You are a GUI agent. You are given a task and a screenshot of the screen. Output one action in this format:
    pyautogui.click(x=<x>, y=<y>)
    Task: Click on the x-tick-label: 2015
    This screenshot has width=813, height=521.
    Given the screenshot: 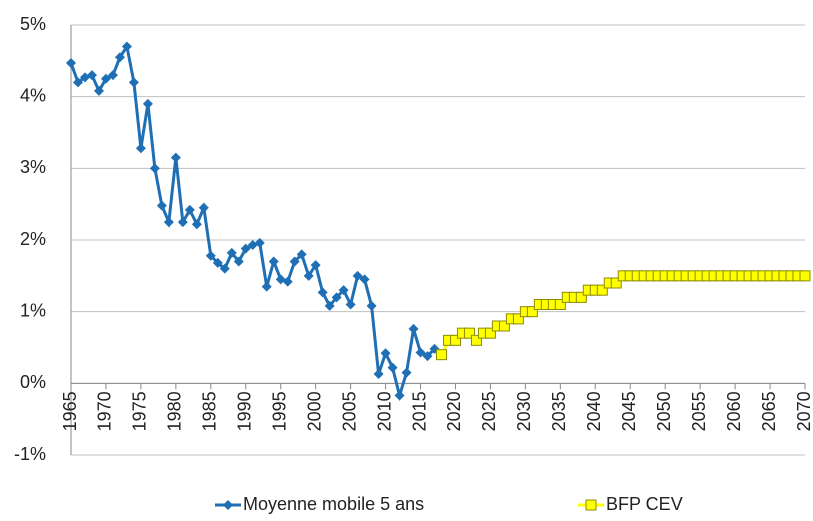 What is the action you would take?
    pyautogui.click(x=419, y=411)
    